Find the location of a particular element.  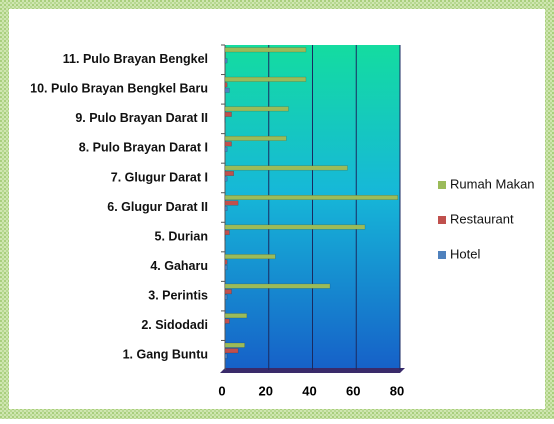

x-tick-label: 40 is located at coordinates (309, 390).